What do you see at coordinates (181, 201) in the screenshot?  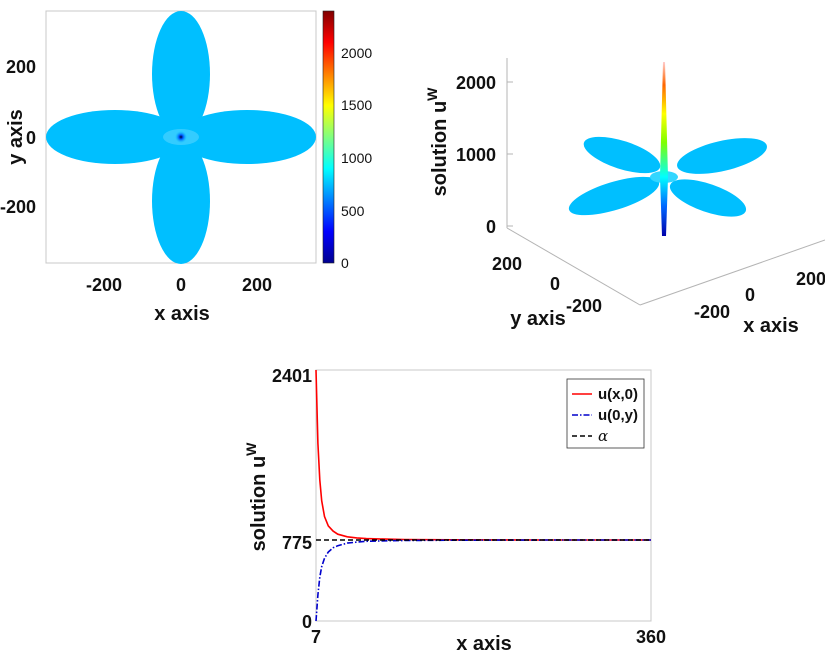 I see `petal-bottom` at bounding box center [181, 201].